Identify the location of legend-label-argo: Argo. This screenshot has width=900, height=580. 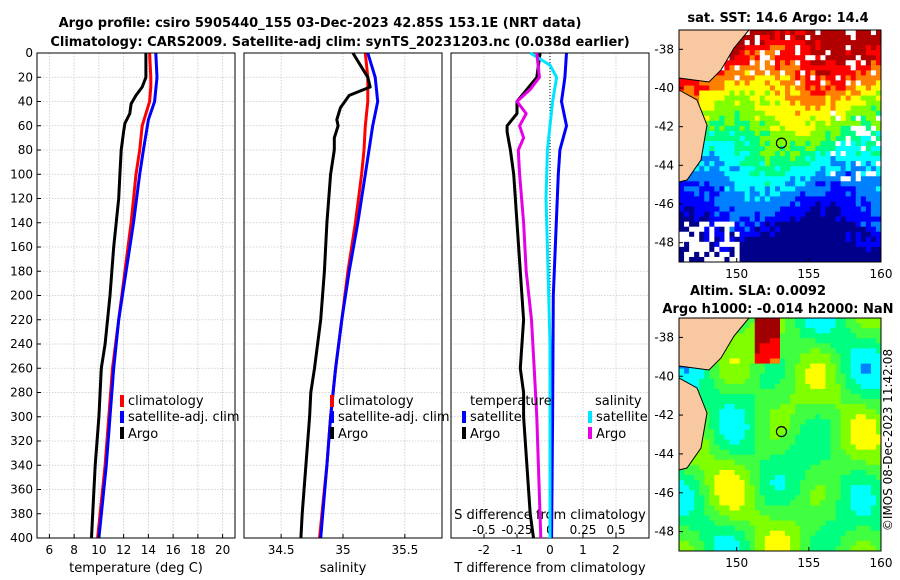
(143, 434).